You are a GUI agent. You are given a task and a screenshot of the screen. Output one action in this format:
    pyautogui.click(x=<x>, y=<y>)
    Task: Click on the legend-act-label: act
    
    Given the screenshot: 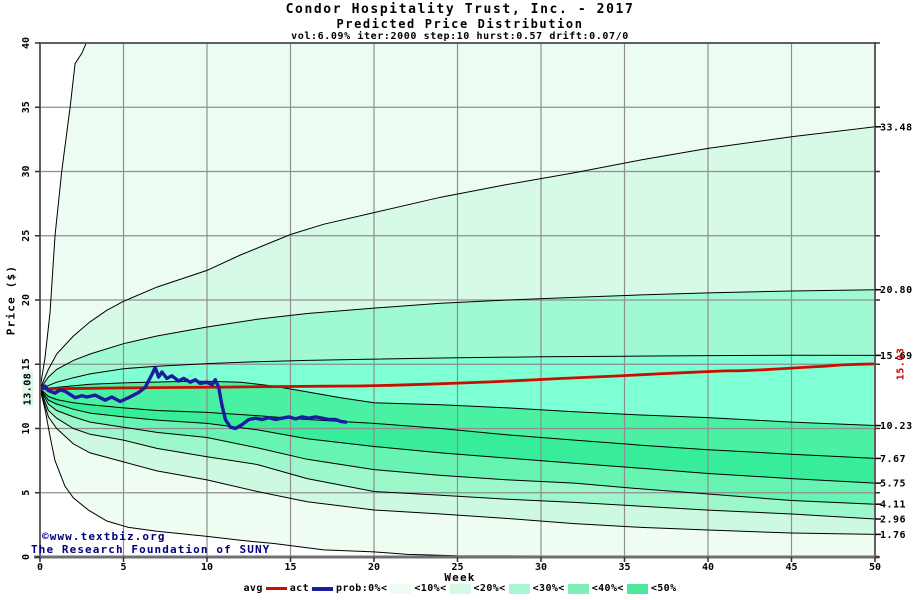 What is the action you would take?
    pyautogui.click(x=299, y=588)
    